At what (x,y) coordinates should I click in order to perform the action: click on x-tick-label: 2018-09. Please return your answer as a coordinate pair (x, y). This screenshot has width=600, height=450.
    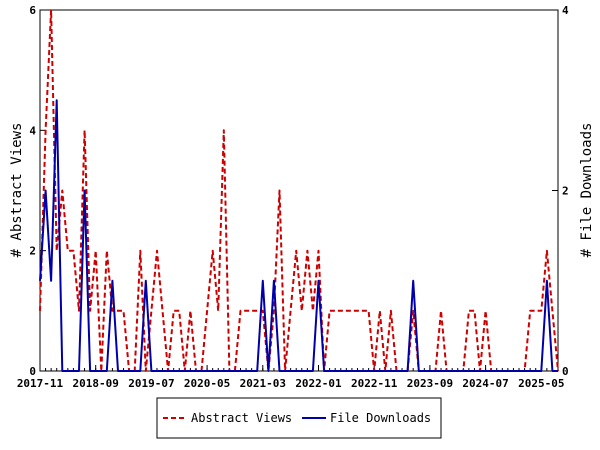
    Looking at the image, I should click on (96, 383).